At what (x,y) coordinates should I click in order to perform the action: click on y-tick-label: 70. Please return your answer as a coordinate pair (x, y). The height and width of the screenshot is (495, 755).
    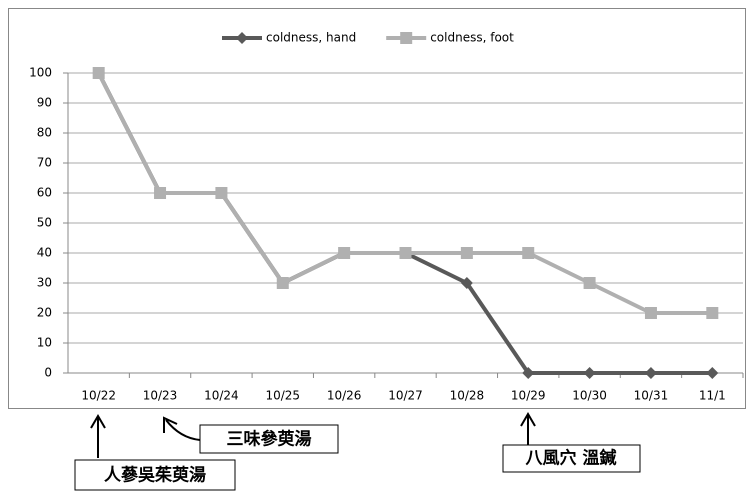
    Looking at the image, I should click on (44, 163).